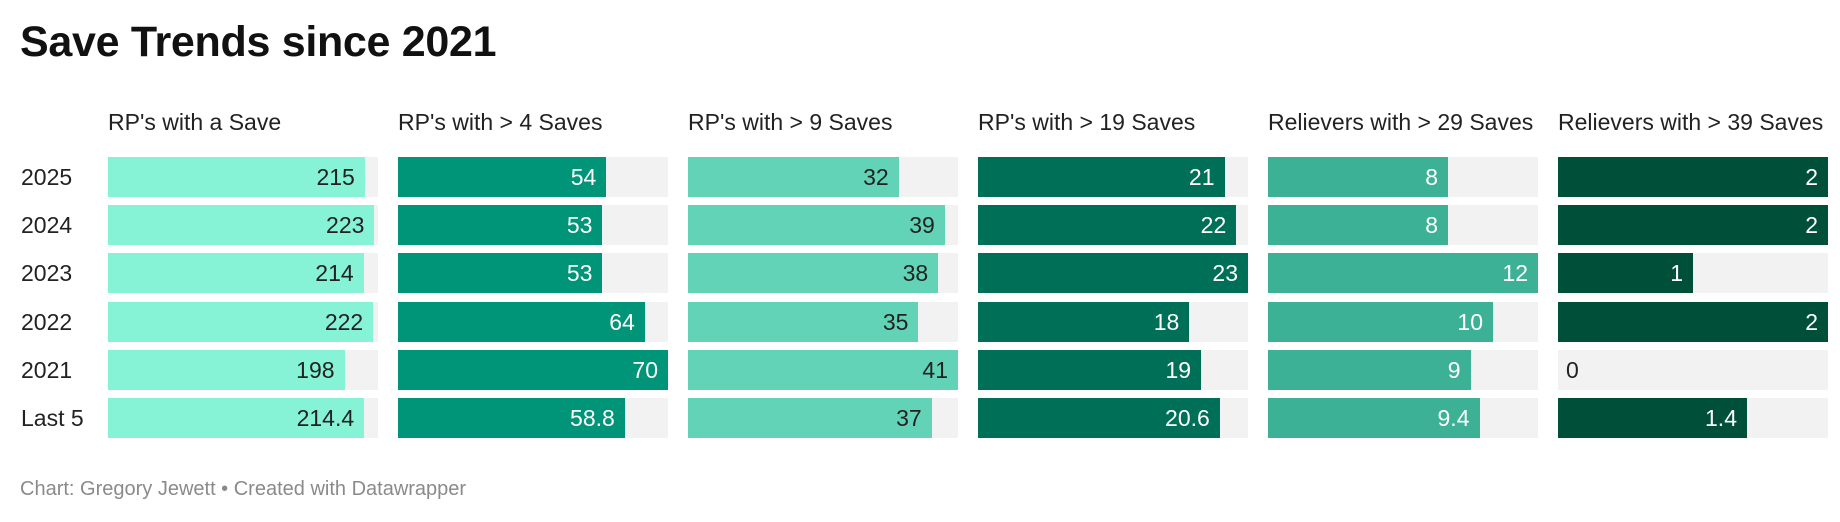 The image size is (1840, 522). I want to click on bar-rp-s-with-19-saves-2024, so click(1107, 225).